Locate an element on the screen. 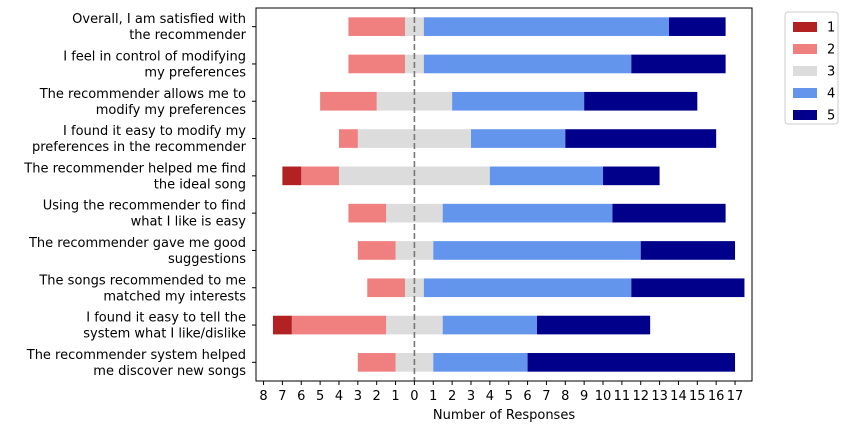  legend-label: 1 is located at coordinates (831, 28).